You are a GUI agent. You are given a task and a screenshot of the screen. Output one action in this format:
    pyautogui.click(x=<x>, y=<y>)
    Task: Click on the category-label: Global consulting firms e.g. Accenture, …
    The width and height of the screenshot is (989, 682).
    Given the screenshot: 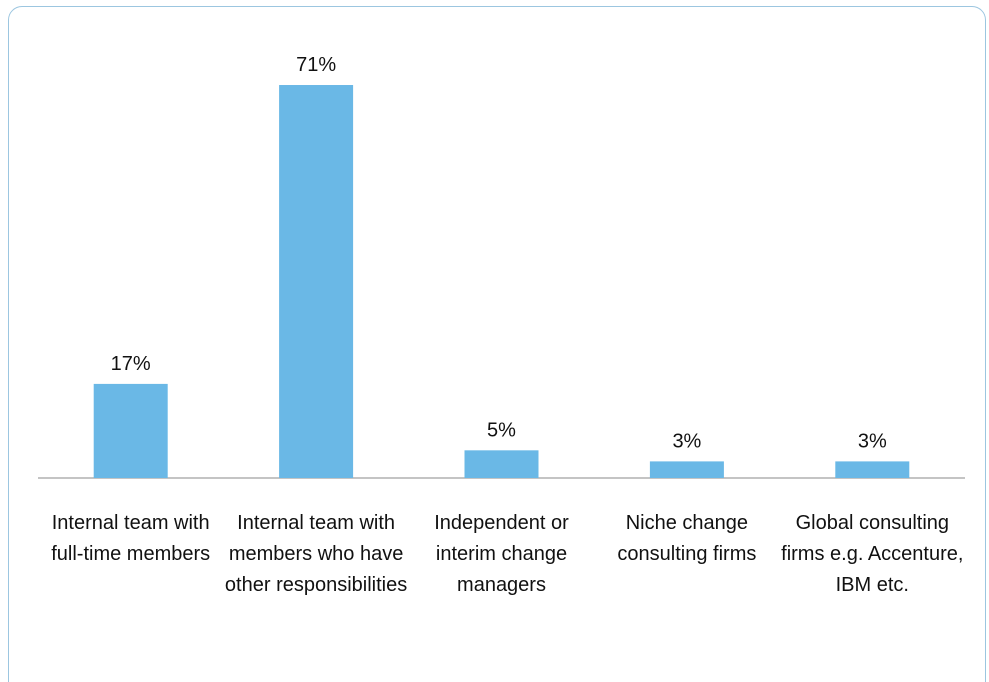 What is the action you would take?
    pyautogui.click(x=872, y=554)
    